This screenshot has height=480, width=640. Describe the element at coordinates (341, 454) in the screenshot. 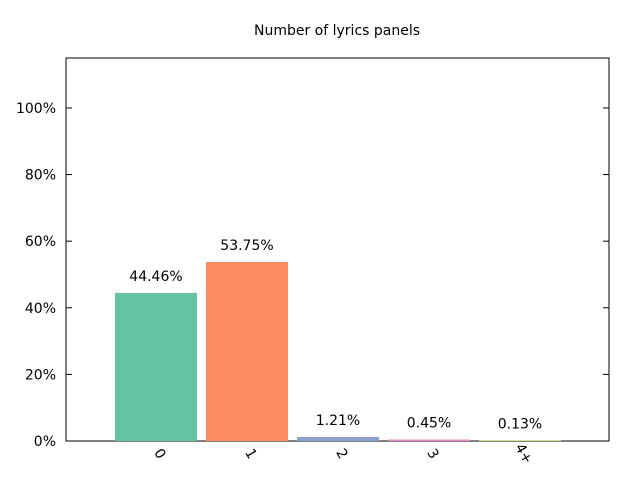

I see `x-tick-label-2: 2` at that location.